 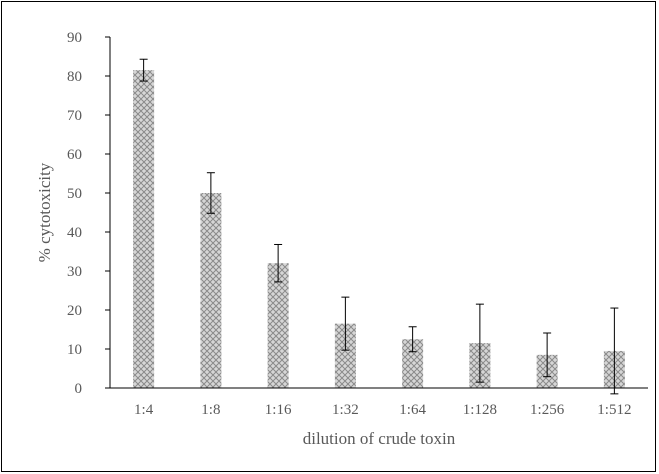 What do you see at coordinates (210, 410) in the screenshot?
I see `x-tick-label: 1:8` at bounding box center [210, 410].